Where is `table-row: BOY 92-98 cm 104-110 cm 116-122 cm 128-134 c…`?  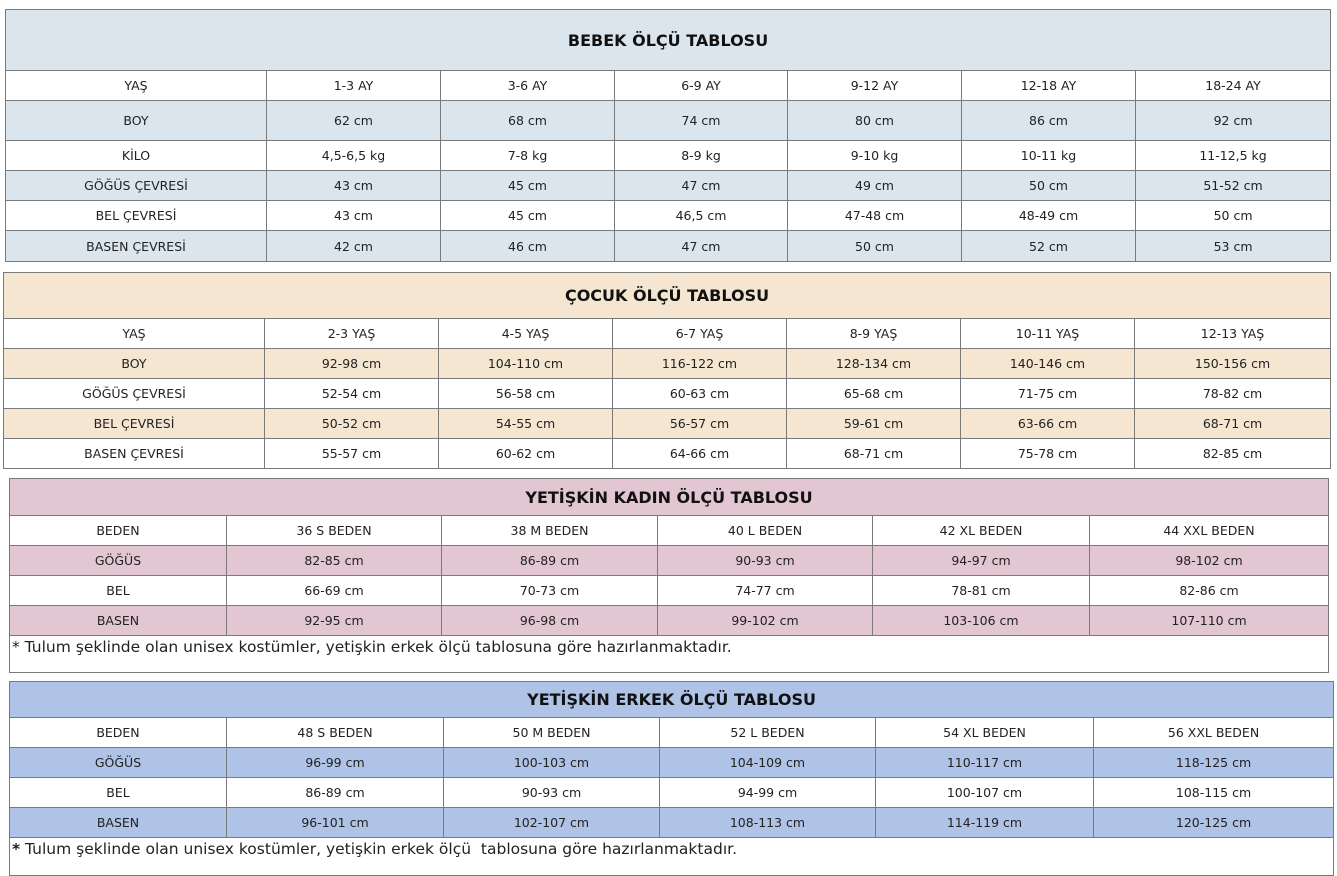 table-row: BOY 92-98 cm 104-110 cm 116-122 cm 128-134 c… is located at coordinates (667, 363).